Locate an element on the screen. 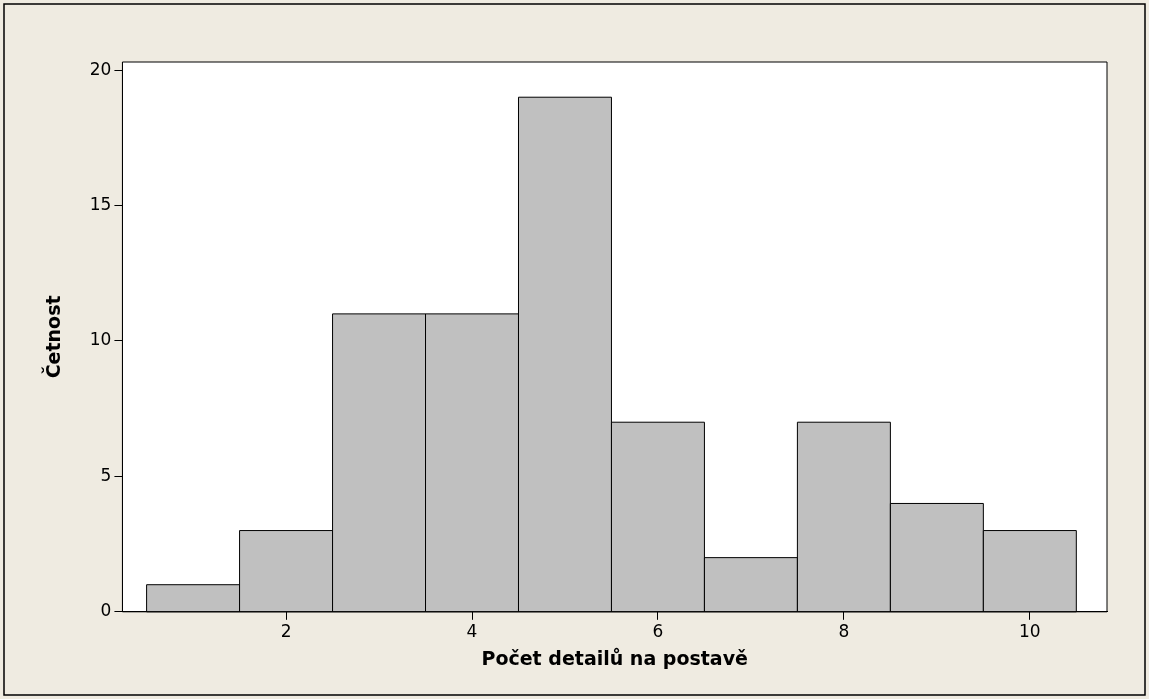 This screenshot has width=1149, height=699. y-tick-label: 15 is located at coordinates (100, 203).